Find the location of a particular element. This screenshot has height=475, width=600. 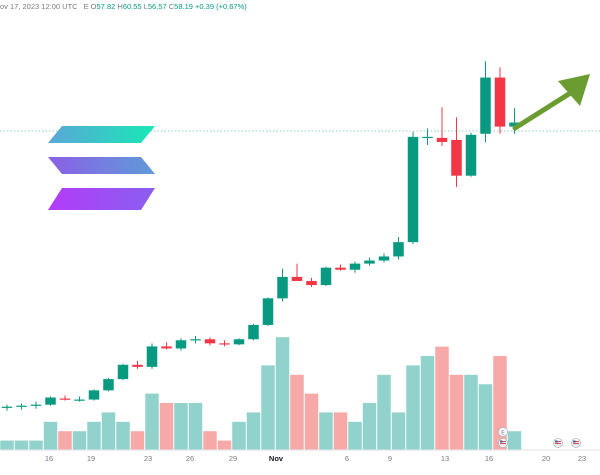

open-value: 57.82 is located at coordinates (106, 6).